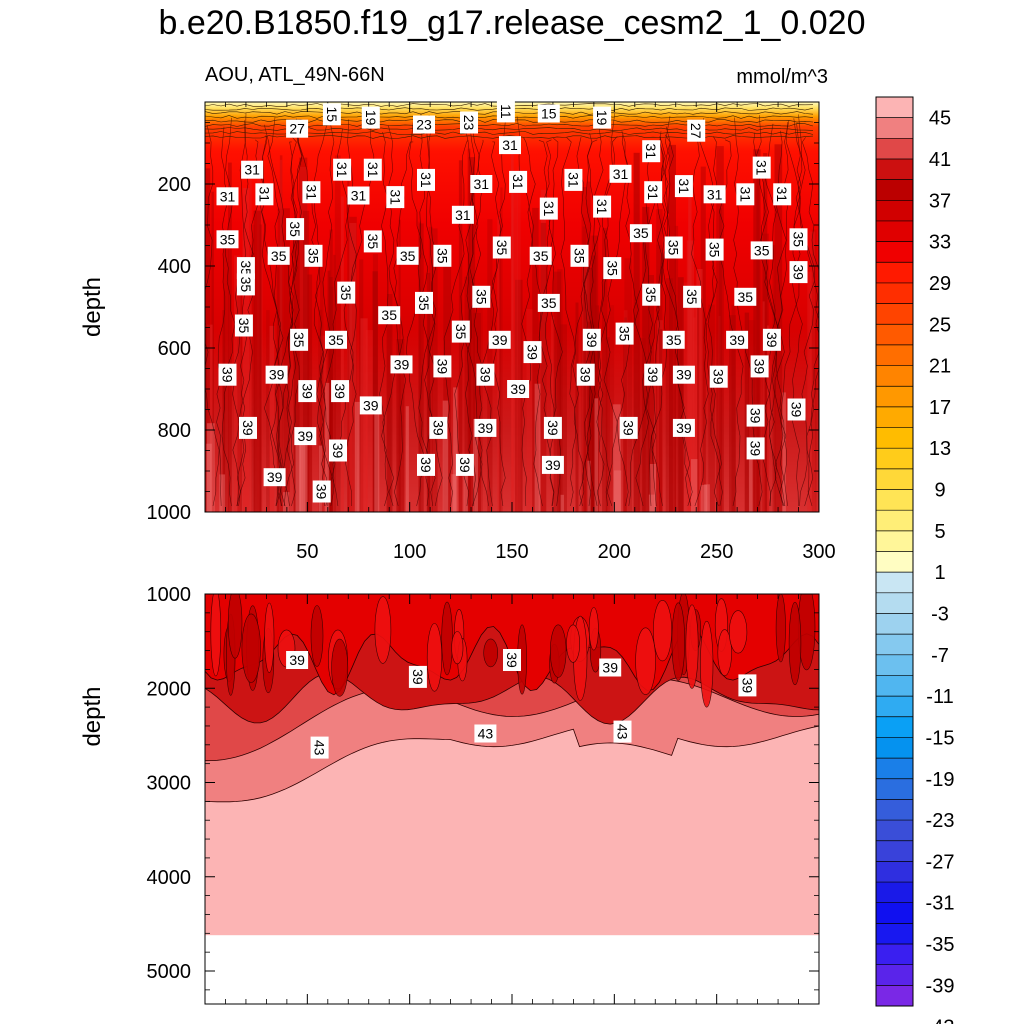  Describe the element at coordinates (169, 513) in the screenshot. I see `upper-y-tick-label: 1000` at that location.